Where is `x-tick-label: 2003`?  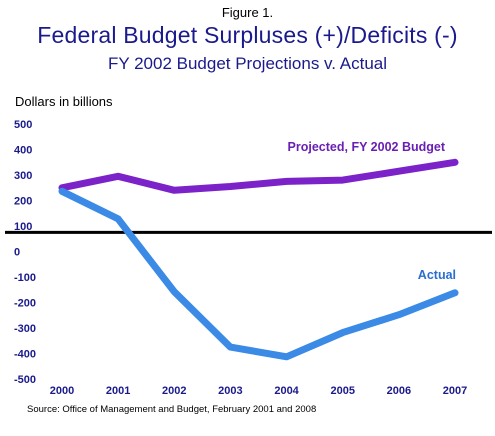 x-tick-label: 2003 is located at coordinates (230, 391).